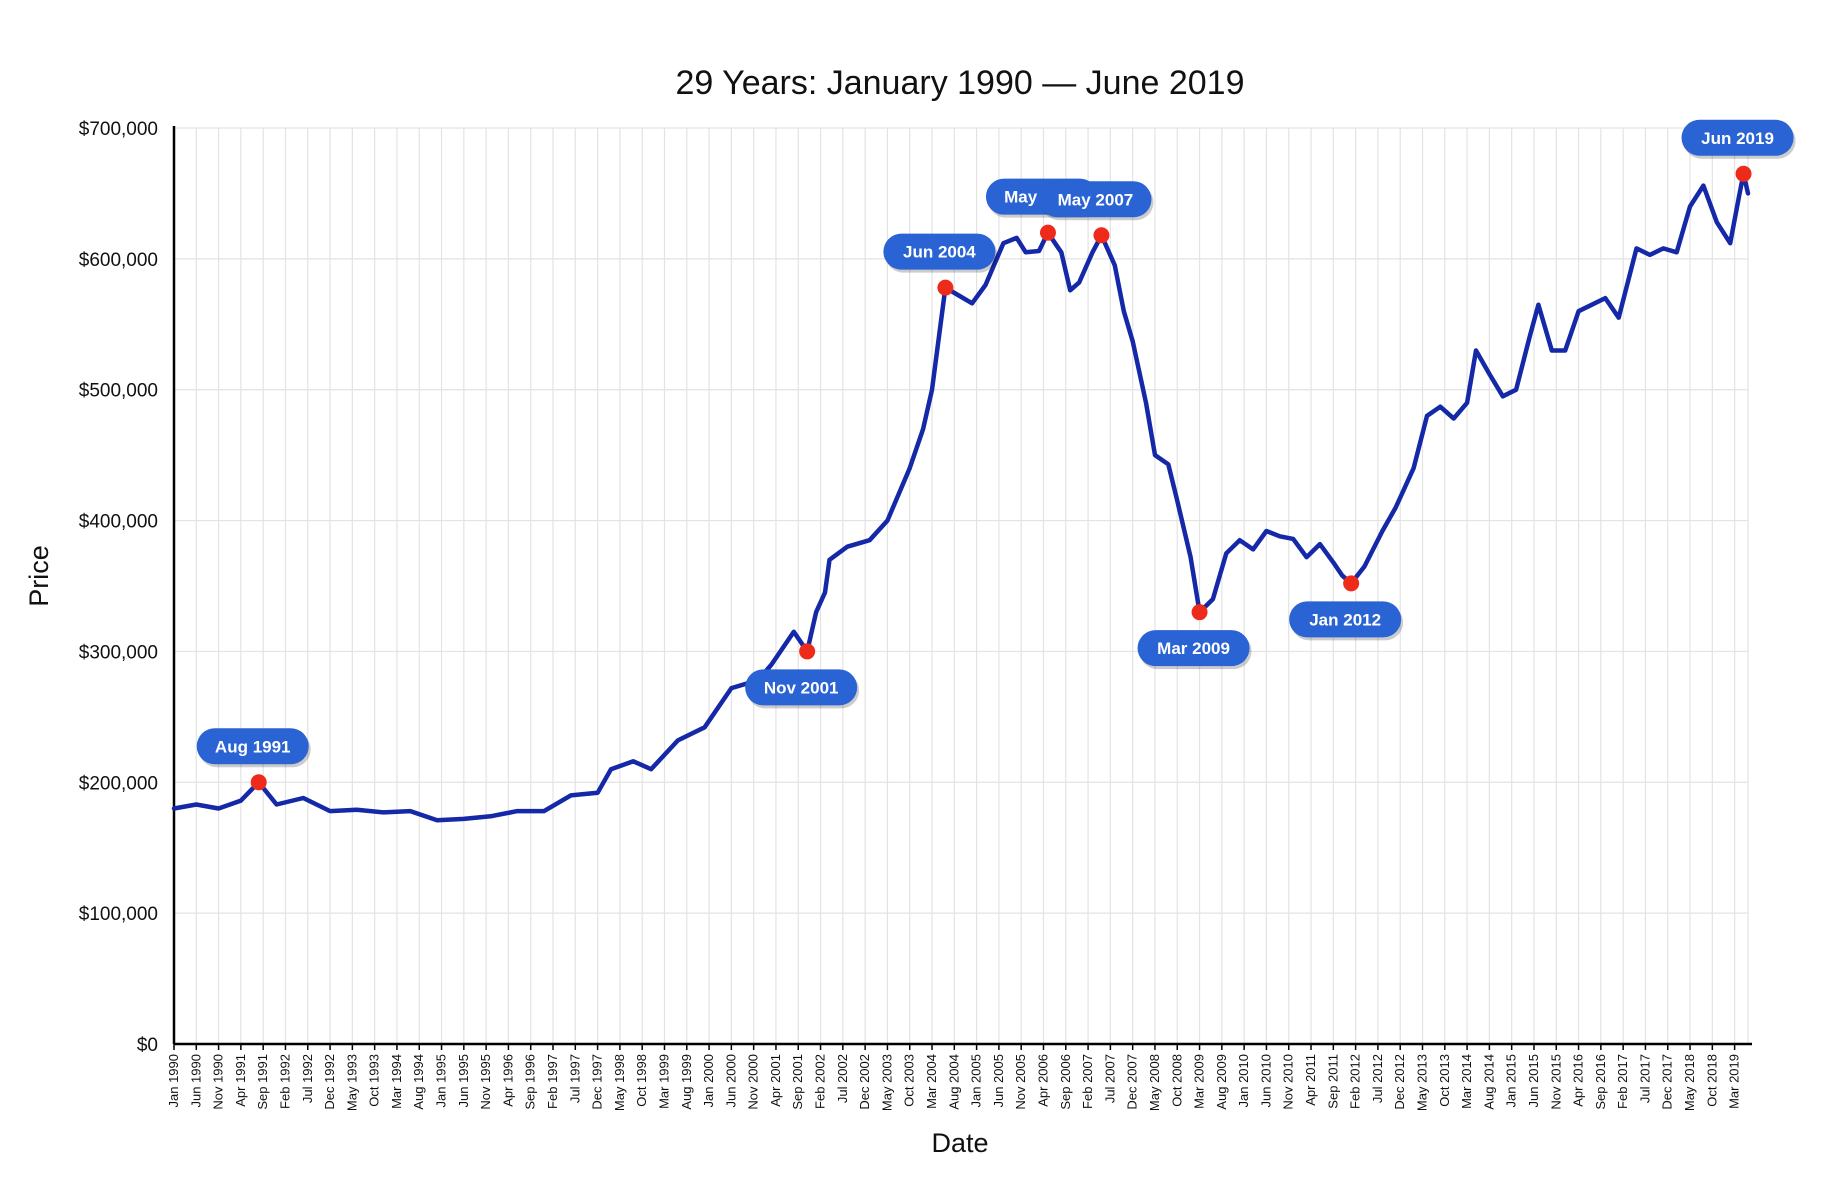  Describe the element at coordinates (147, 1045) in the screenshot. I see `y-tick-label: $0` at that location.